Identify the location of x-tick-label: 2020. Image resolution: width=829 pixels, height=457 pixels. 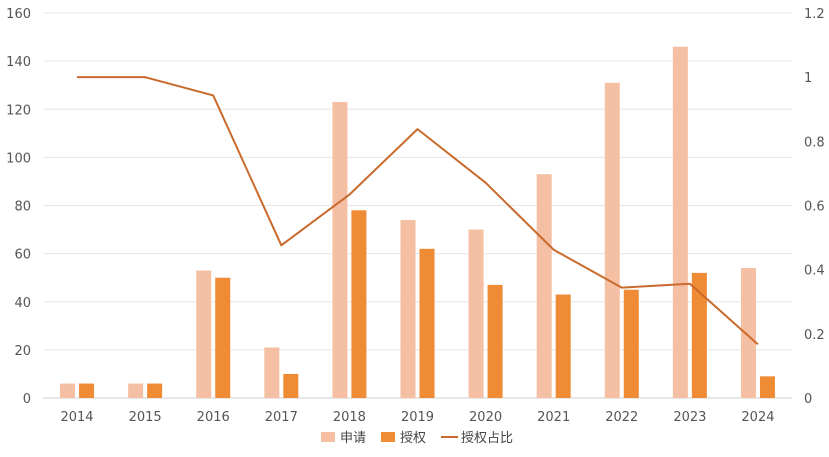
(485, 417).